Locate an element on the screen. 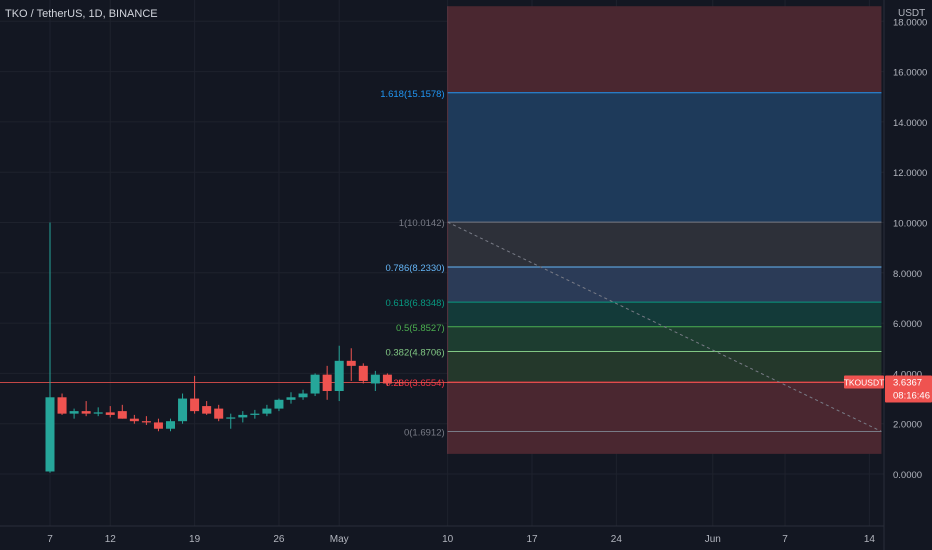 This screenshot has height=550, width=932. fib-level-label: 1.618(15.1578) is located at coordinates (412, 94).